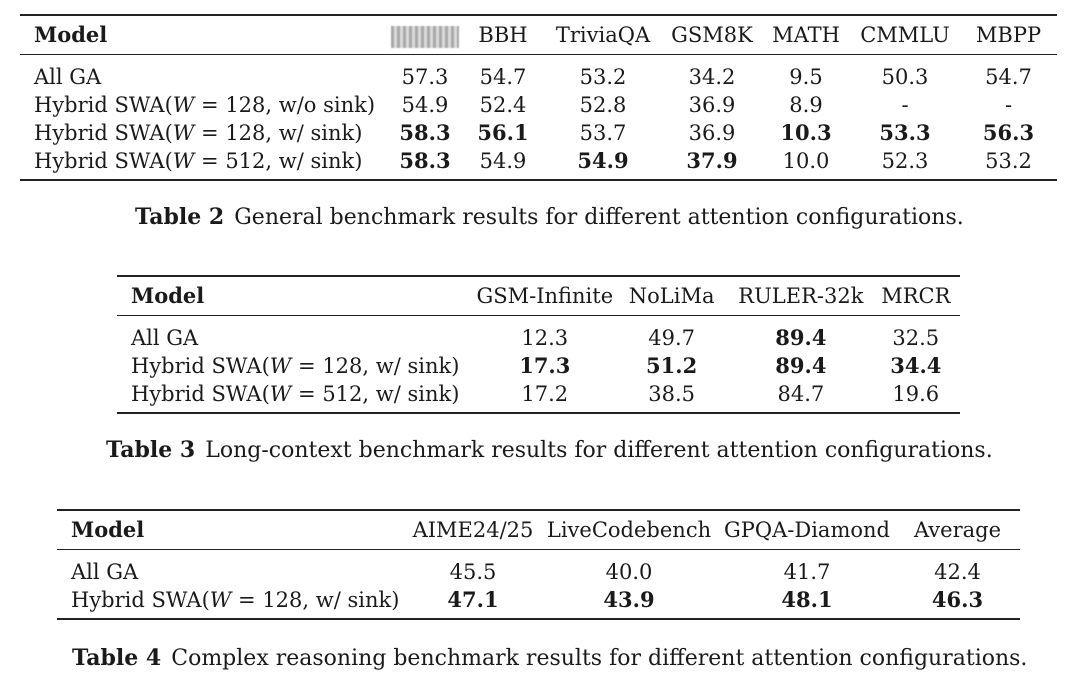 The image size is (1070, 688). Describe the element at coordinates (905, 132) in the screenshot. I see `table-cell: 53.3` at that location.